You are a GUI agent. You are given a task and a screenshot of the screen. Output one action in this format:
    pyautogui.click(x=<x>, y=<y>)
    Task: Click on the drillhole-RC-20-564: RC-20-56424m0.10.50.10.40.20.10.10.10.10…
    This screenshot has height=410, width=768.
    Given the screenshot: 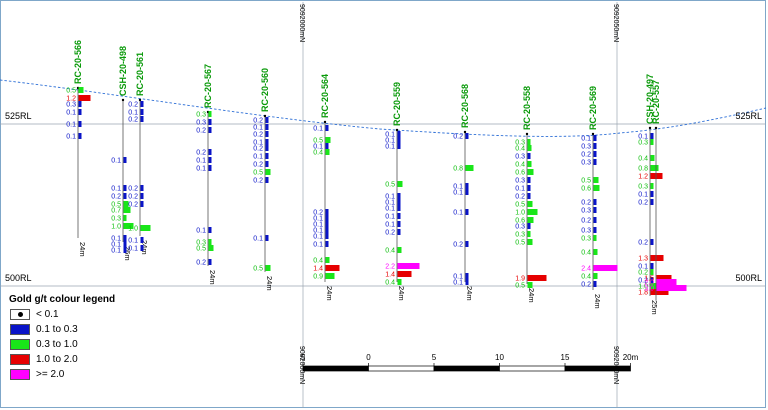 What is the action you would take?
    pyautogui.click(x=326, y=187)
    